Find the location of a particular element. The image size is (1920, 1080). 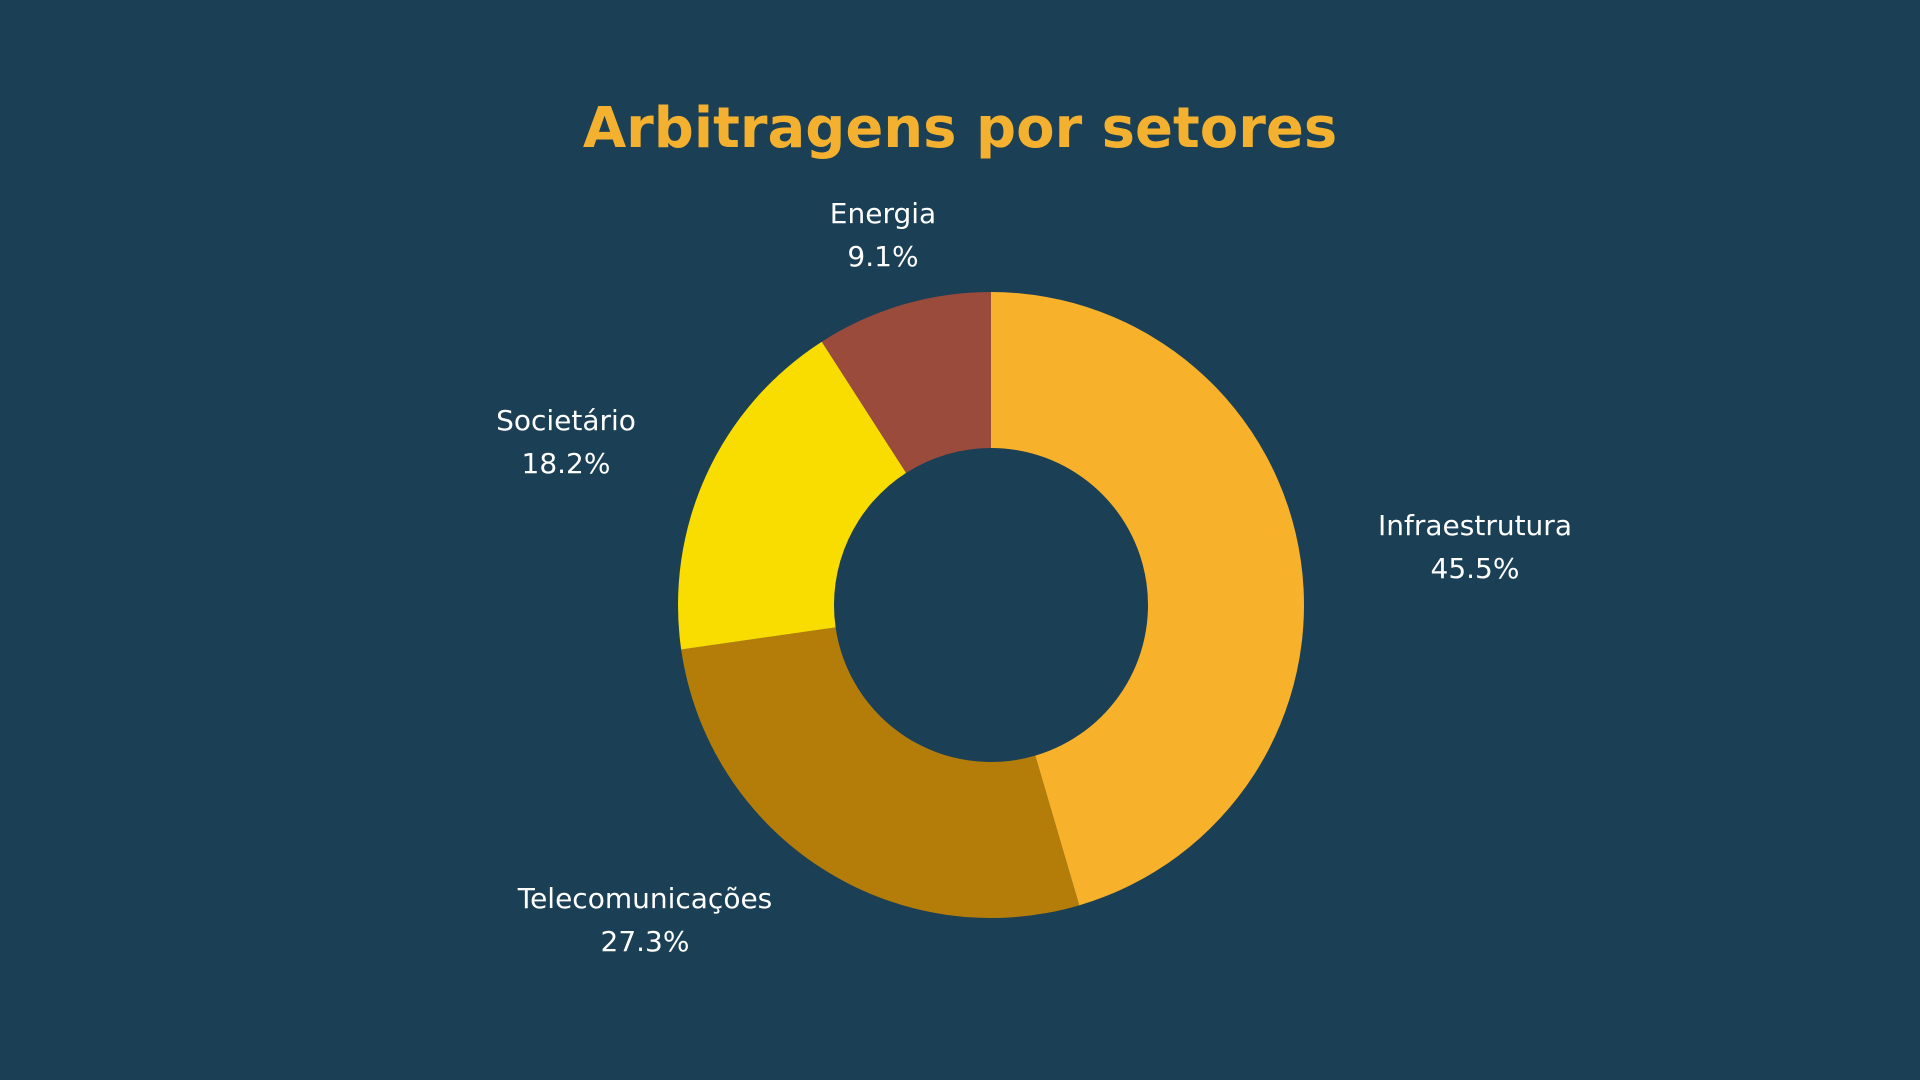

slice-value-label: 18.2% is located at coordinates (566, 463).